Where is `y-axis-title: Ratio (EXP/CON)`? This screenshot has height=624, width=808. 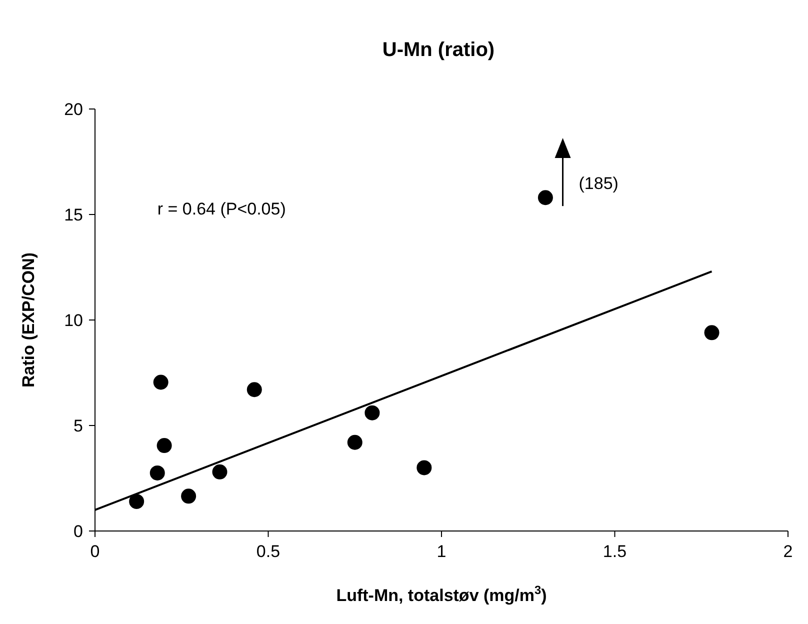 y-axis-title: Ratio (EXP/CON) is located at coordinates (28, 320).